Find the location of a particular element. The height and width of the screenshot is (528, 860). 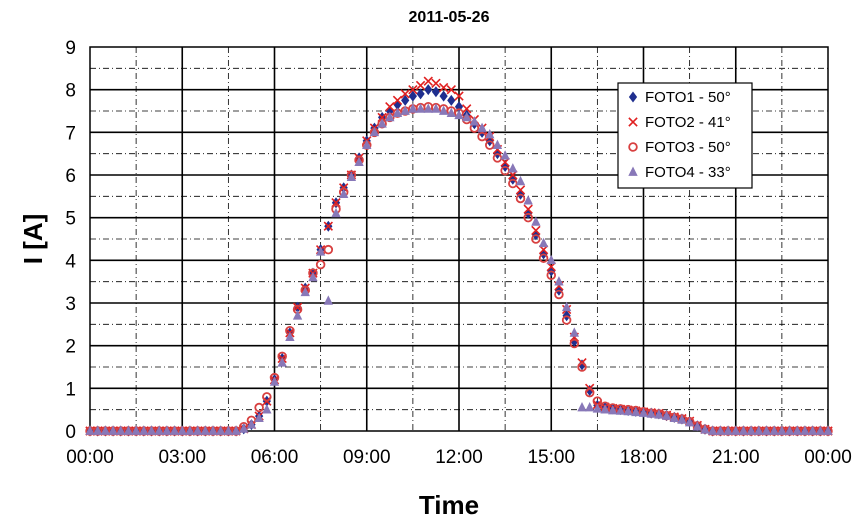

legend-label: FOTO4 - 33° is located at coordinates (688, 172).